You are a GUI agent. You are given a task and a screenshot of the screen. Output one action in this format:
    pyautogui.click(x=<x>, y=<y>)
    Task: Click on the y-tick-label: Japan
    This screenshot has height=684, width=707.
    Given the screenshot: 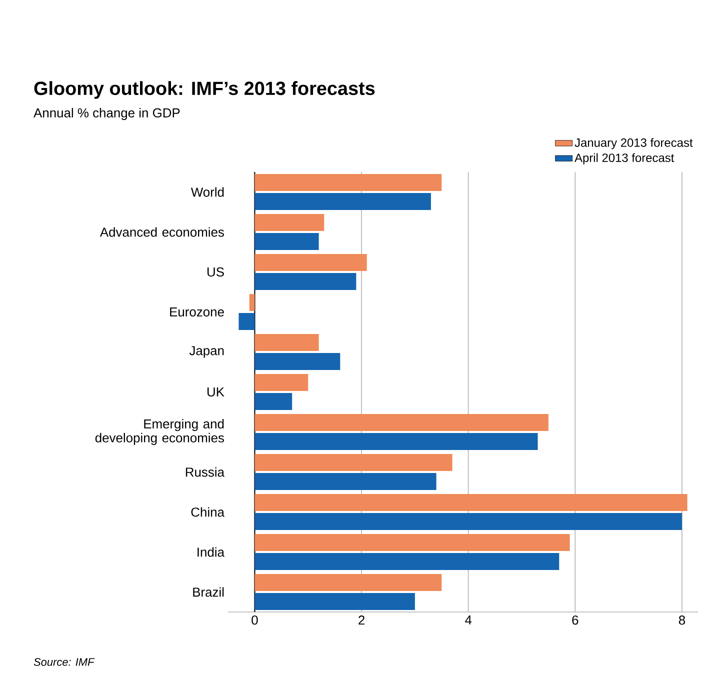 What is the action you would take?
    pyautogui.click(x=206, y=352)
    